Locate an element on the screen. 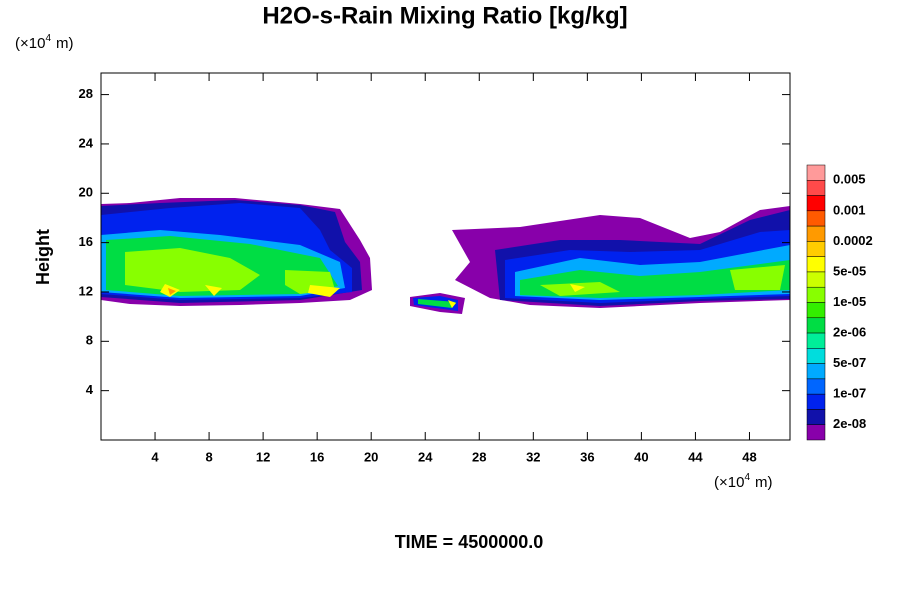  colorbar-label: 2e-06 is located at coordinates (849, 331).